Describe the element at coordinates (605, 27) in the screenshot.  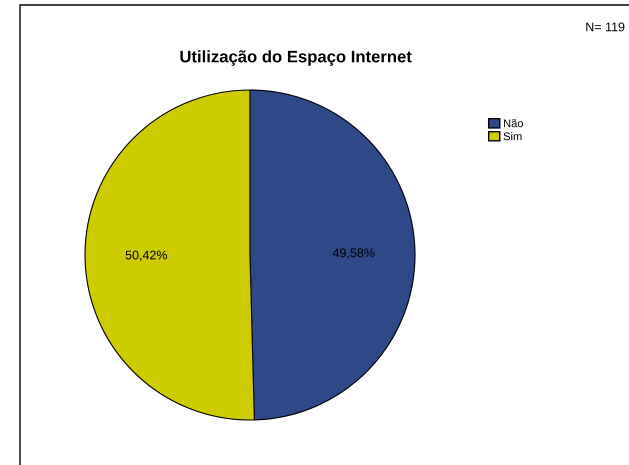
I see `text: N= 119` at that location.